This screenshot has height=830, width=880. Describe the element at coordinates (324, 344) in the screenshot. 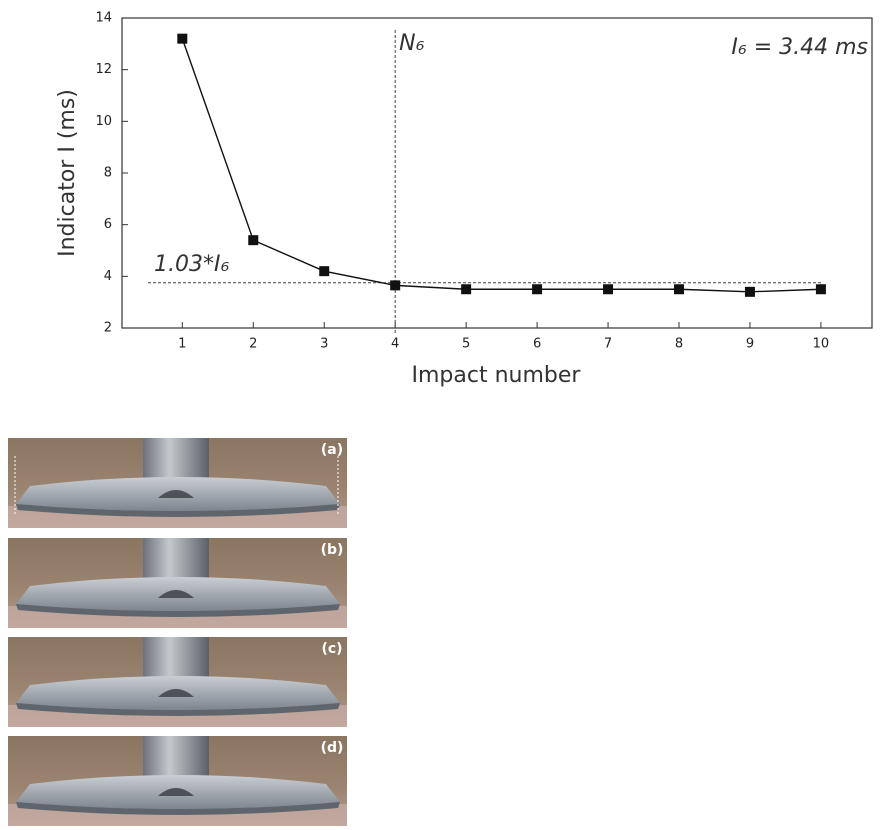

I see `x-tick-label: 3` at that location.